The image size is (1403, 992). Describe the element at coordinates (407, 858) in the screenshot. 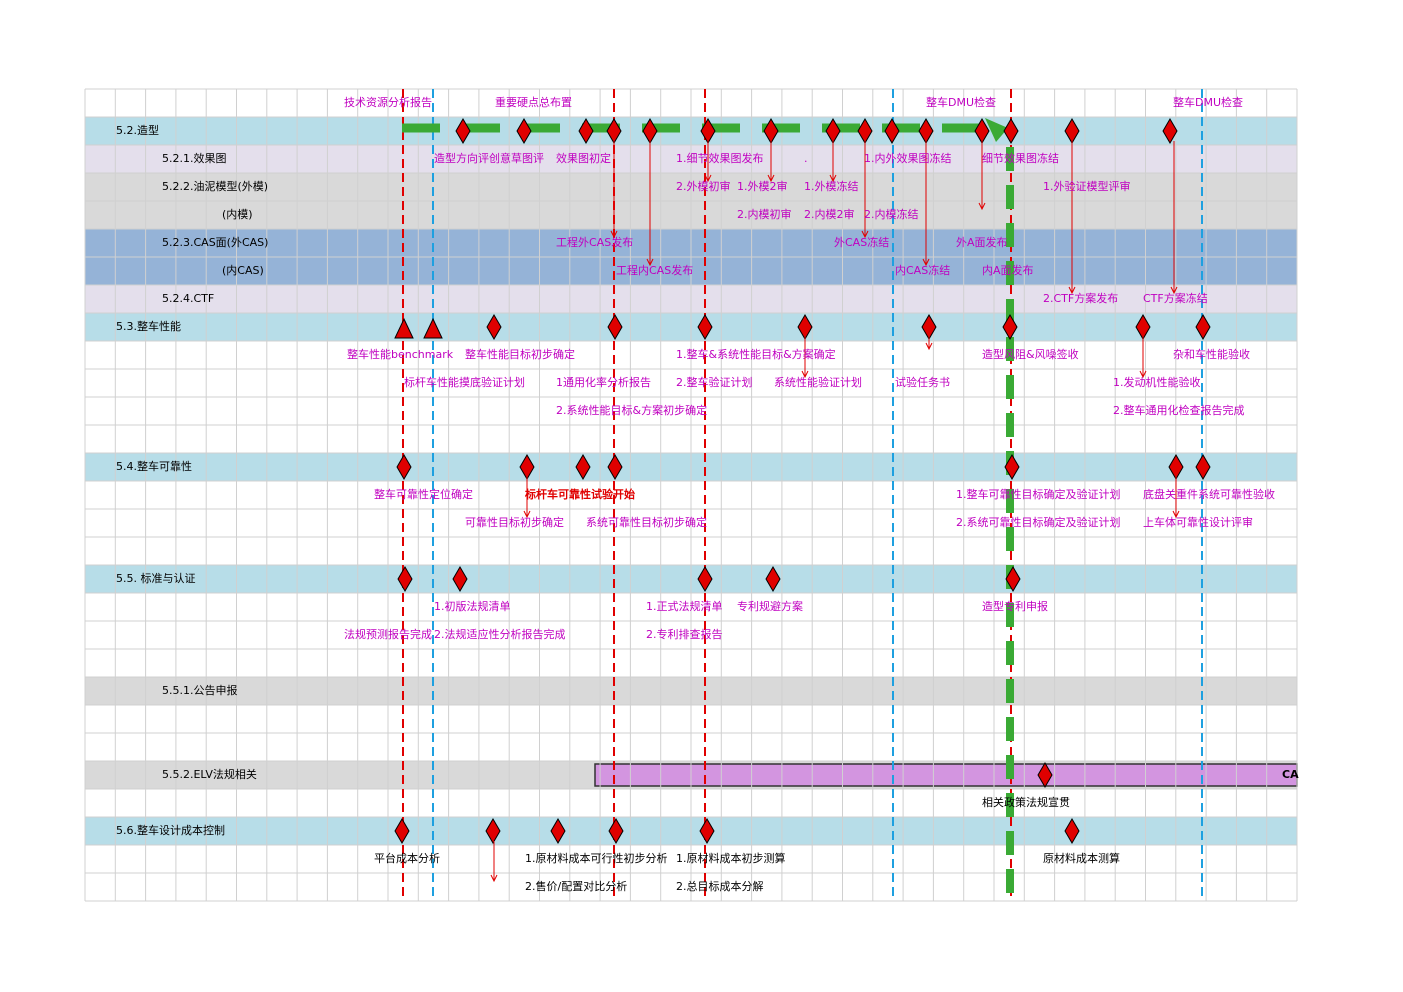

I see `milestone-note: 平台成本分析` at that location.